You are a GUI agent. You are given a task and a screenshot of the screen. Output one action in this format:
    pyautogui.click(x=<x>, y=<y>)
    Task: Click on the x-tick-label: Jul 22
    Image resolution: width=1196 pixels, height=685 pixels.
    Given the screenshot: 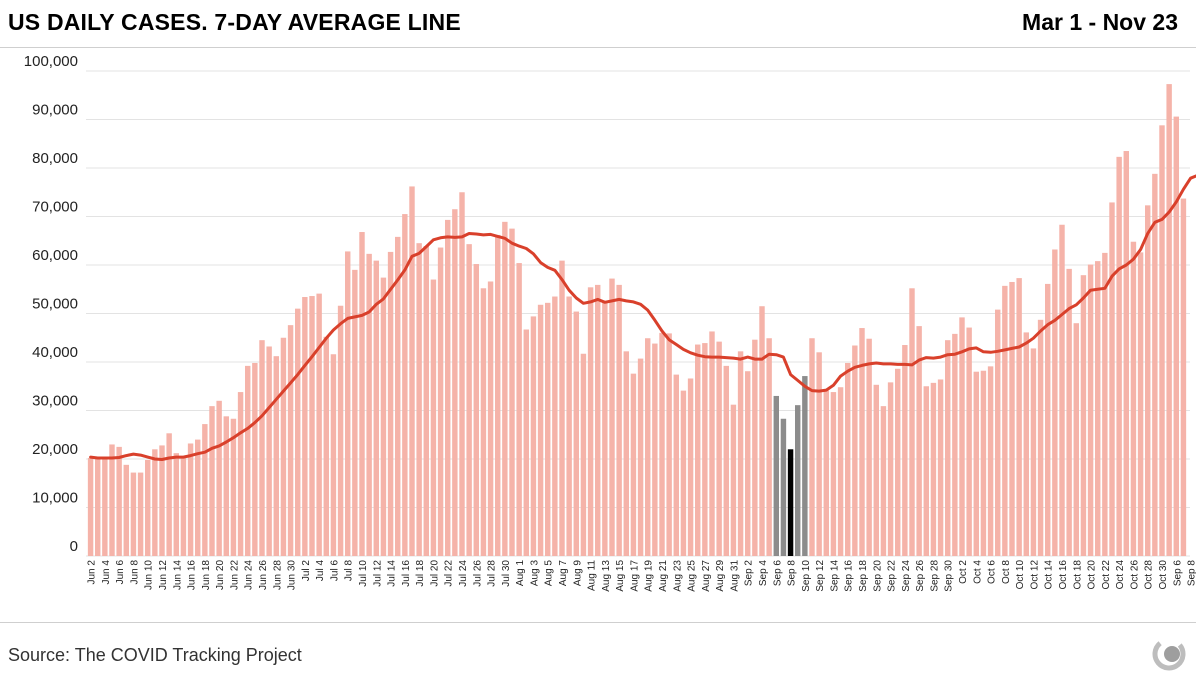 What is the action you would take?
    pyautogui.click(x=449, y=573)
    